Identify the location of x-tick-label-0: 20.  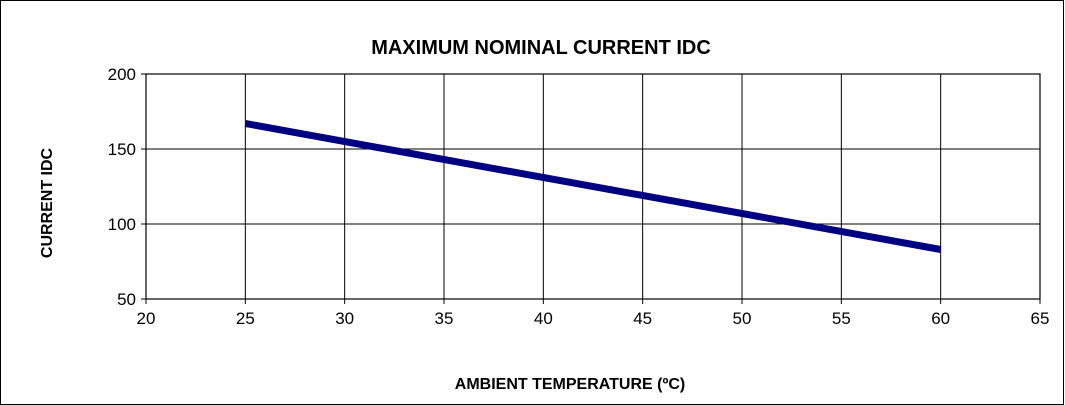
(146, 318).